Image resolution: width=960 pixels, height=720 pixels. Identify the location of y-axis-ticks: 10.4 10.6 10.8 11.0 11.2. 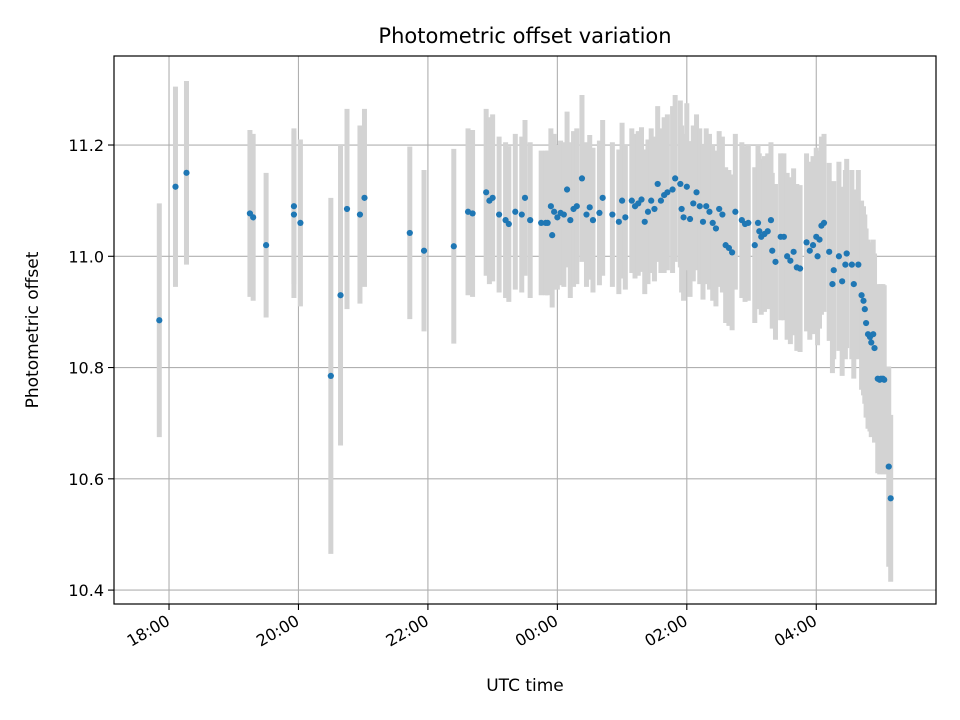
(91, 368).